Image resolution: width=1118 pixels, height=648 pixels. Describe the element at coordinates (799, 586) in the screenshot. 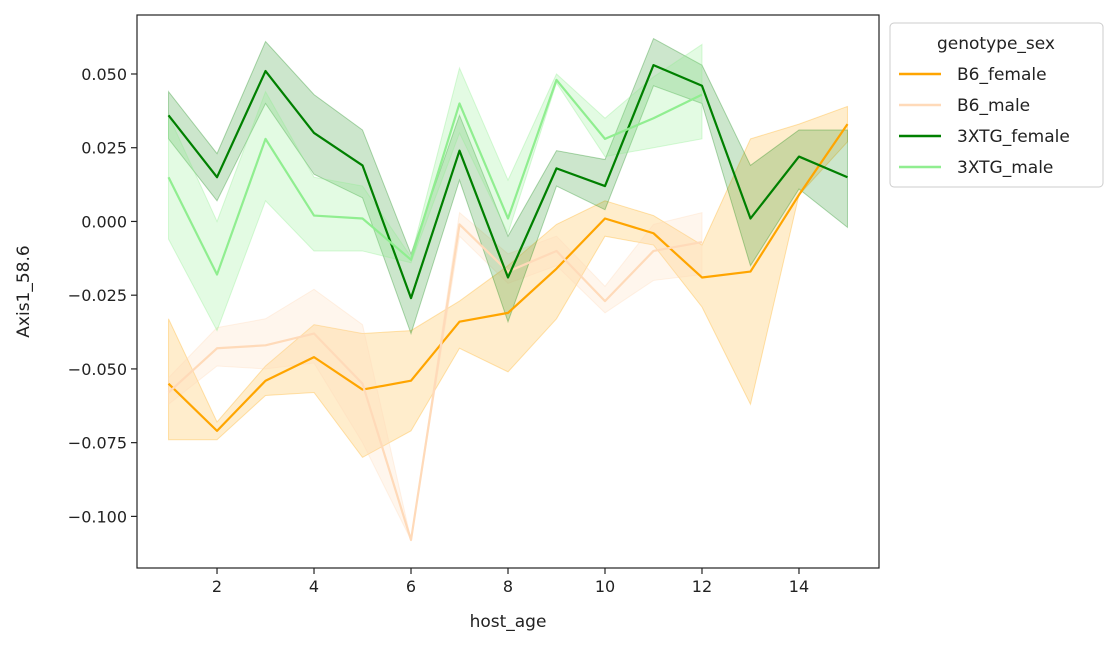

I see `x-tick-label: 14` at that location.